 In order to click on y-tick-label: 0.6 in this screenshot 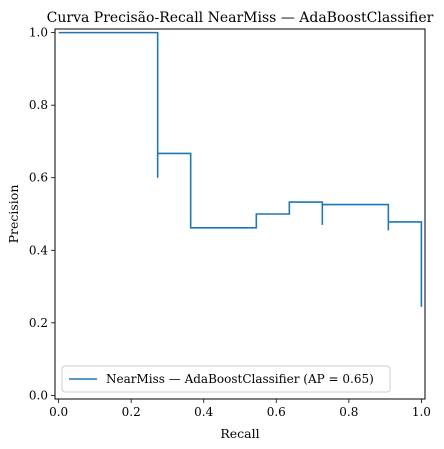, I will do `click(38, 178)`.